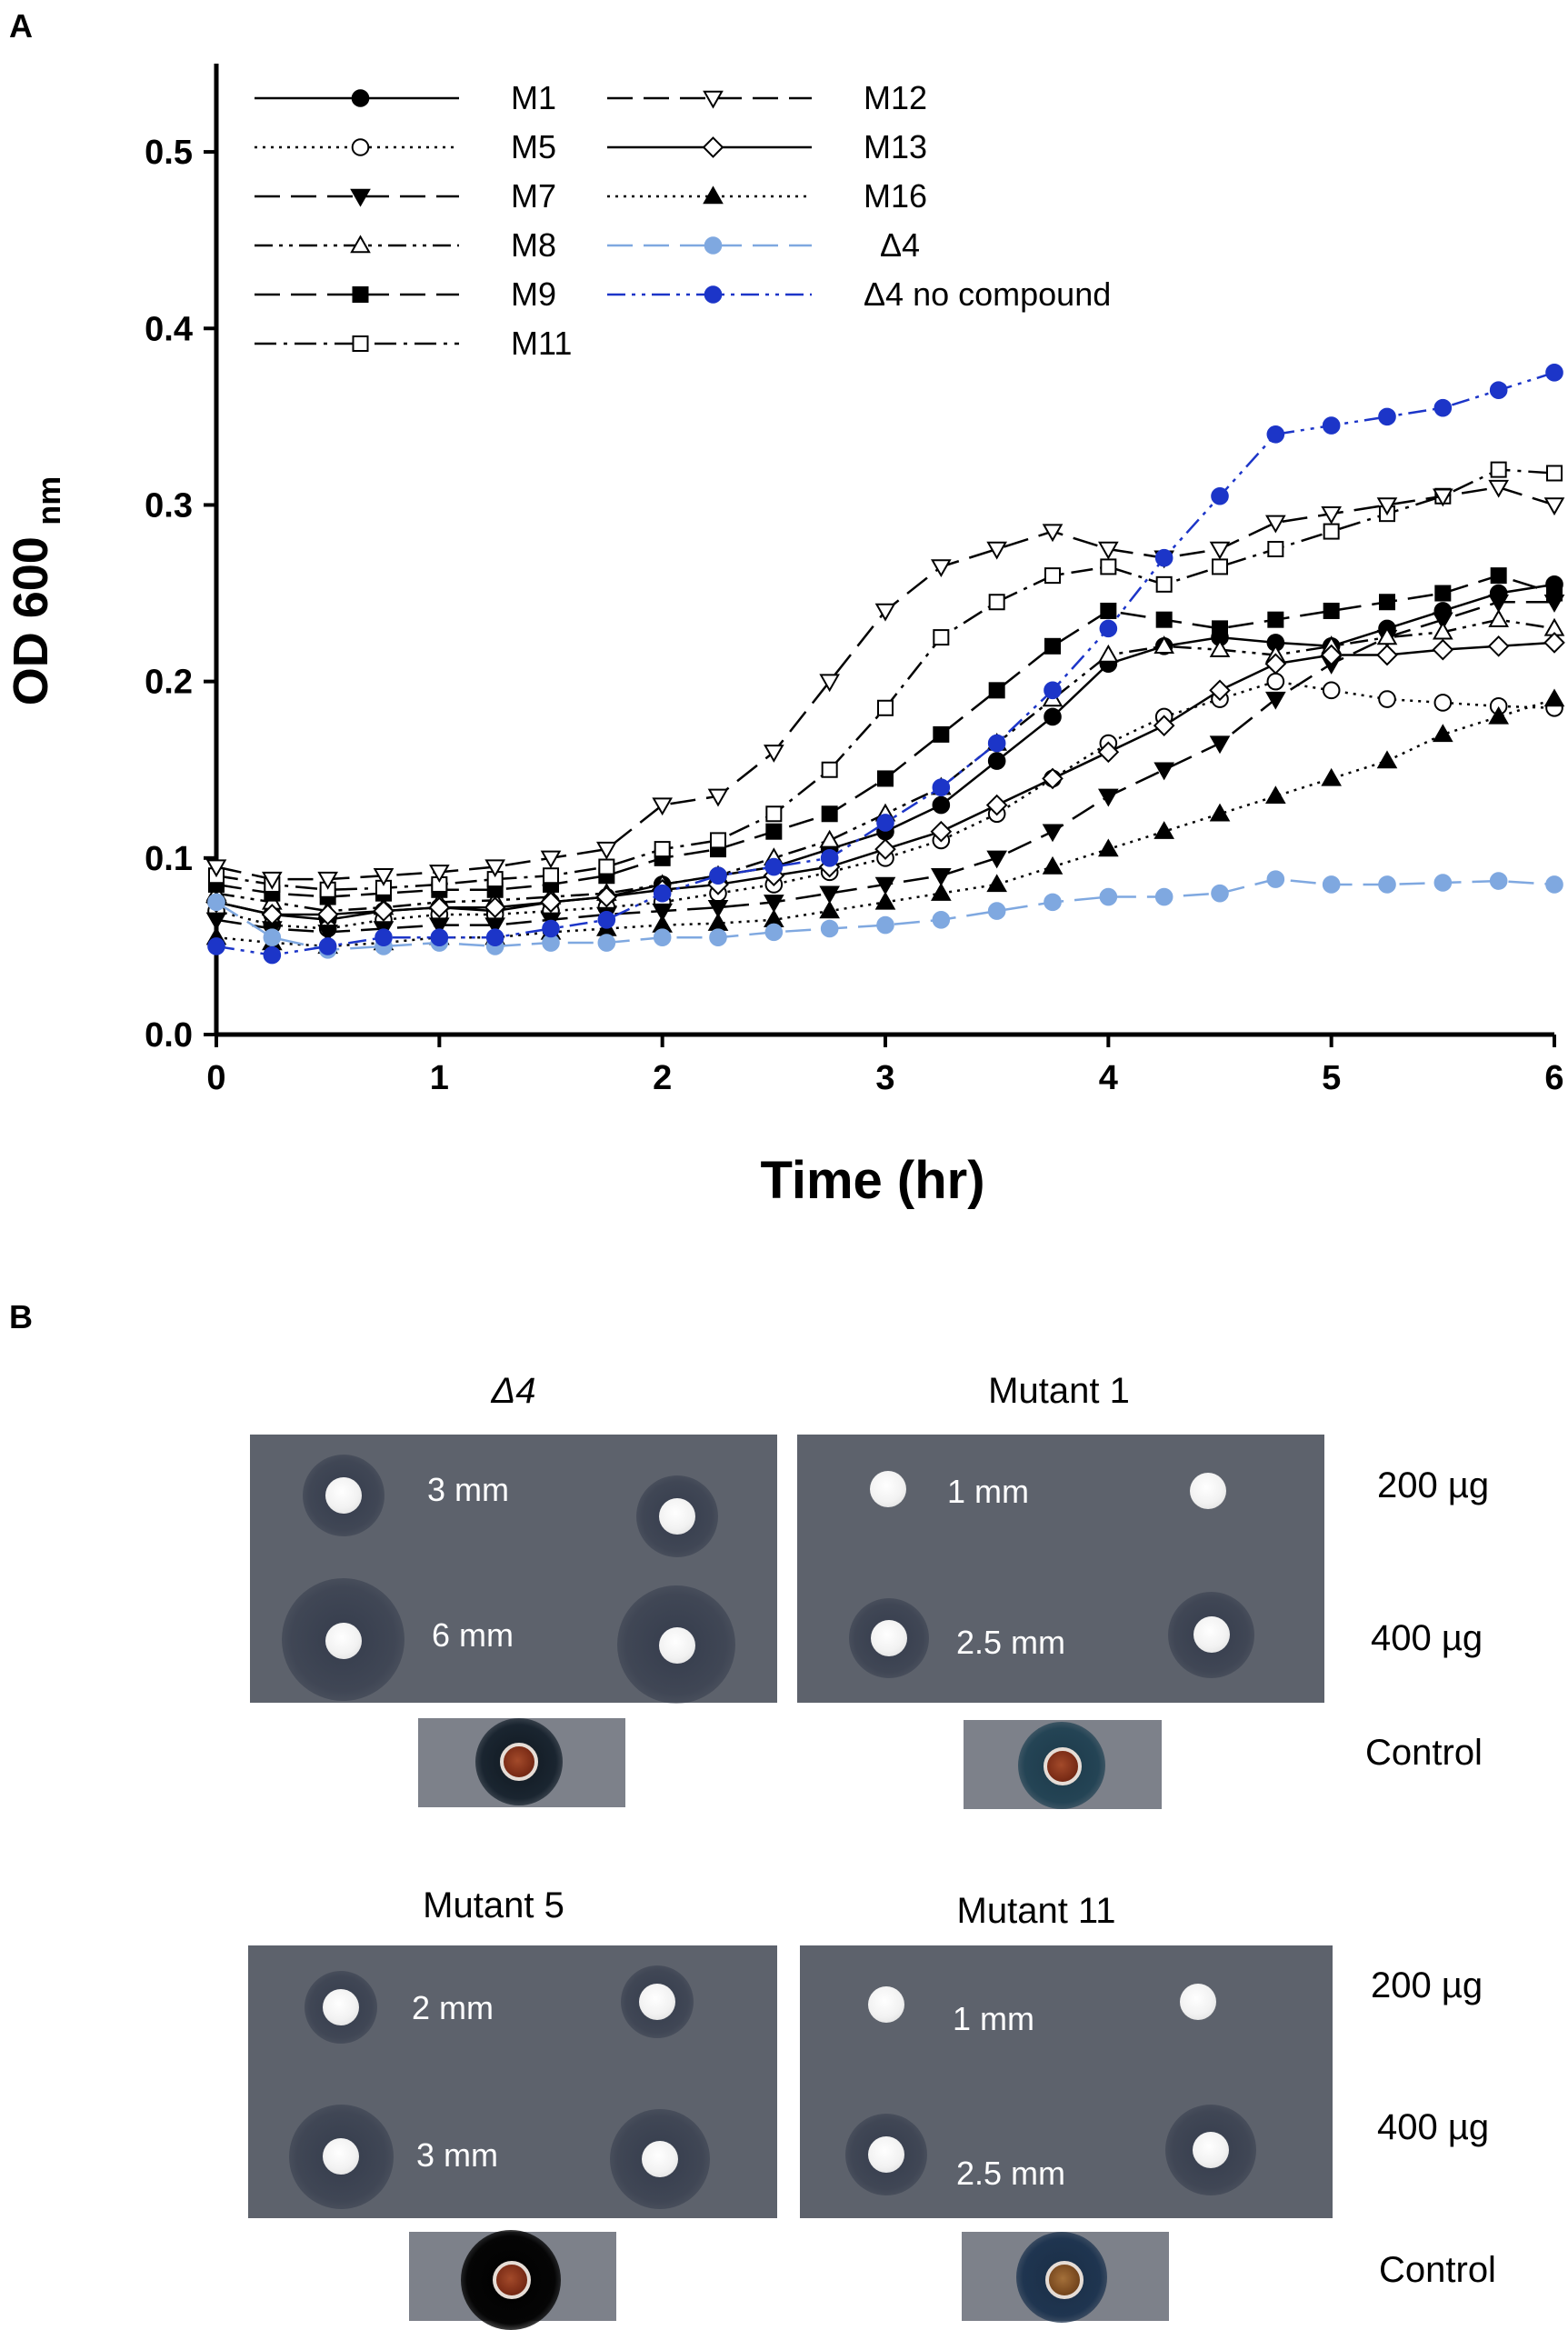 The image size is (1568, 2330). I want to click on x-tick-label: 4, so click(1109, 1078).